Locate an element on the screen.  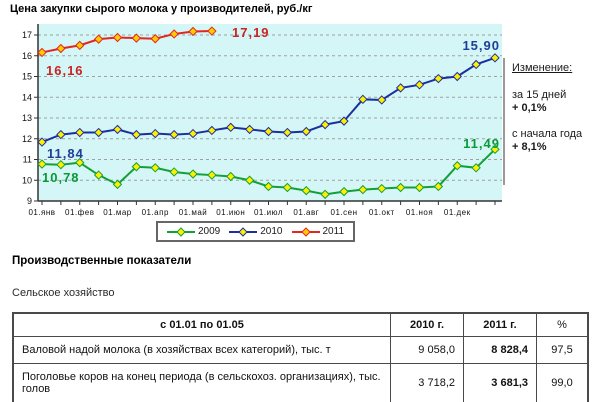
change-label: с начала года is located at coordinates (547, 134).